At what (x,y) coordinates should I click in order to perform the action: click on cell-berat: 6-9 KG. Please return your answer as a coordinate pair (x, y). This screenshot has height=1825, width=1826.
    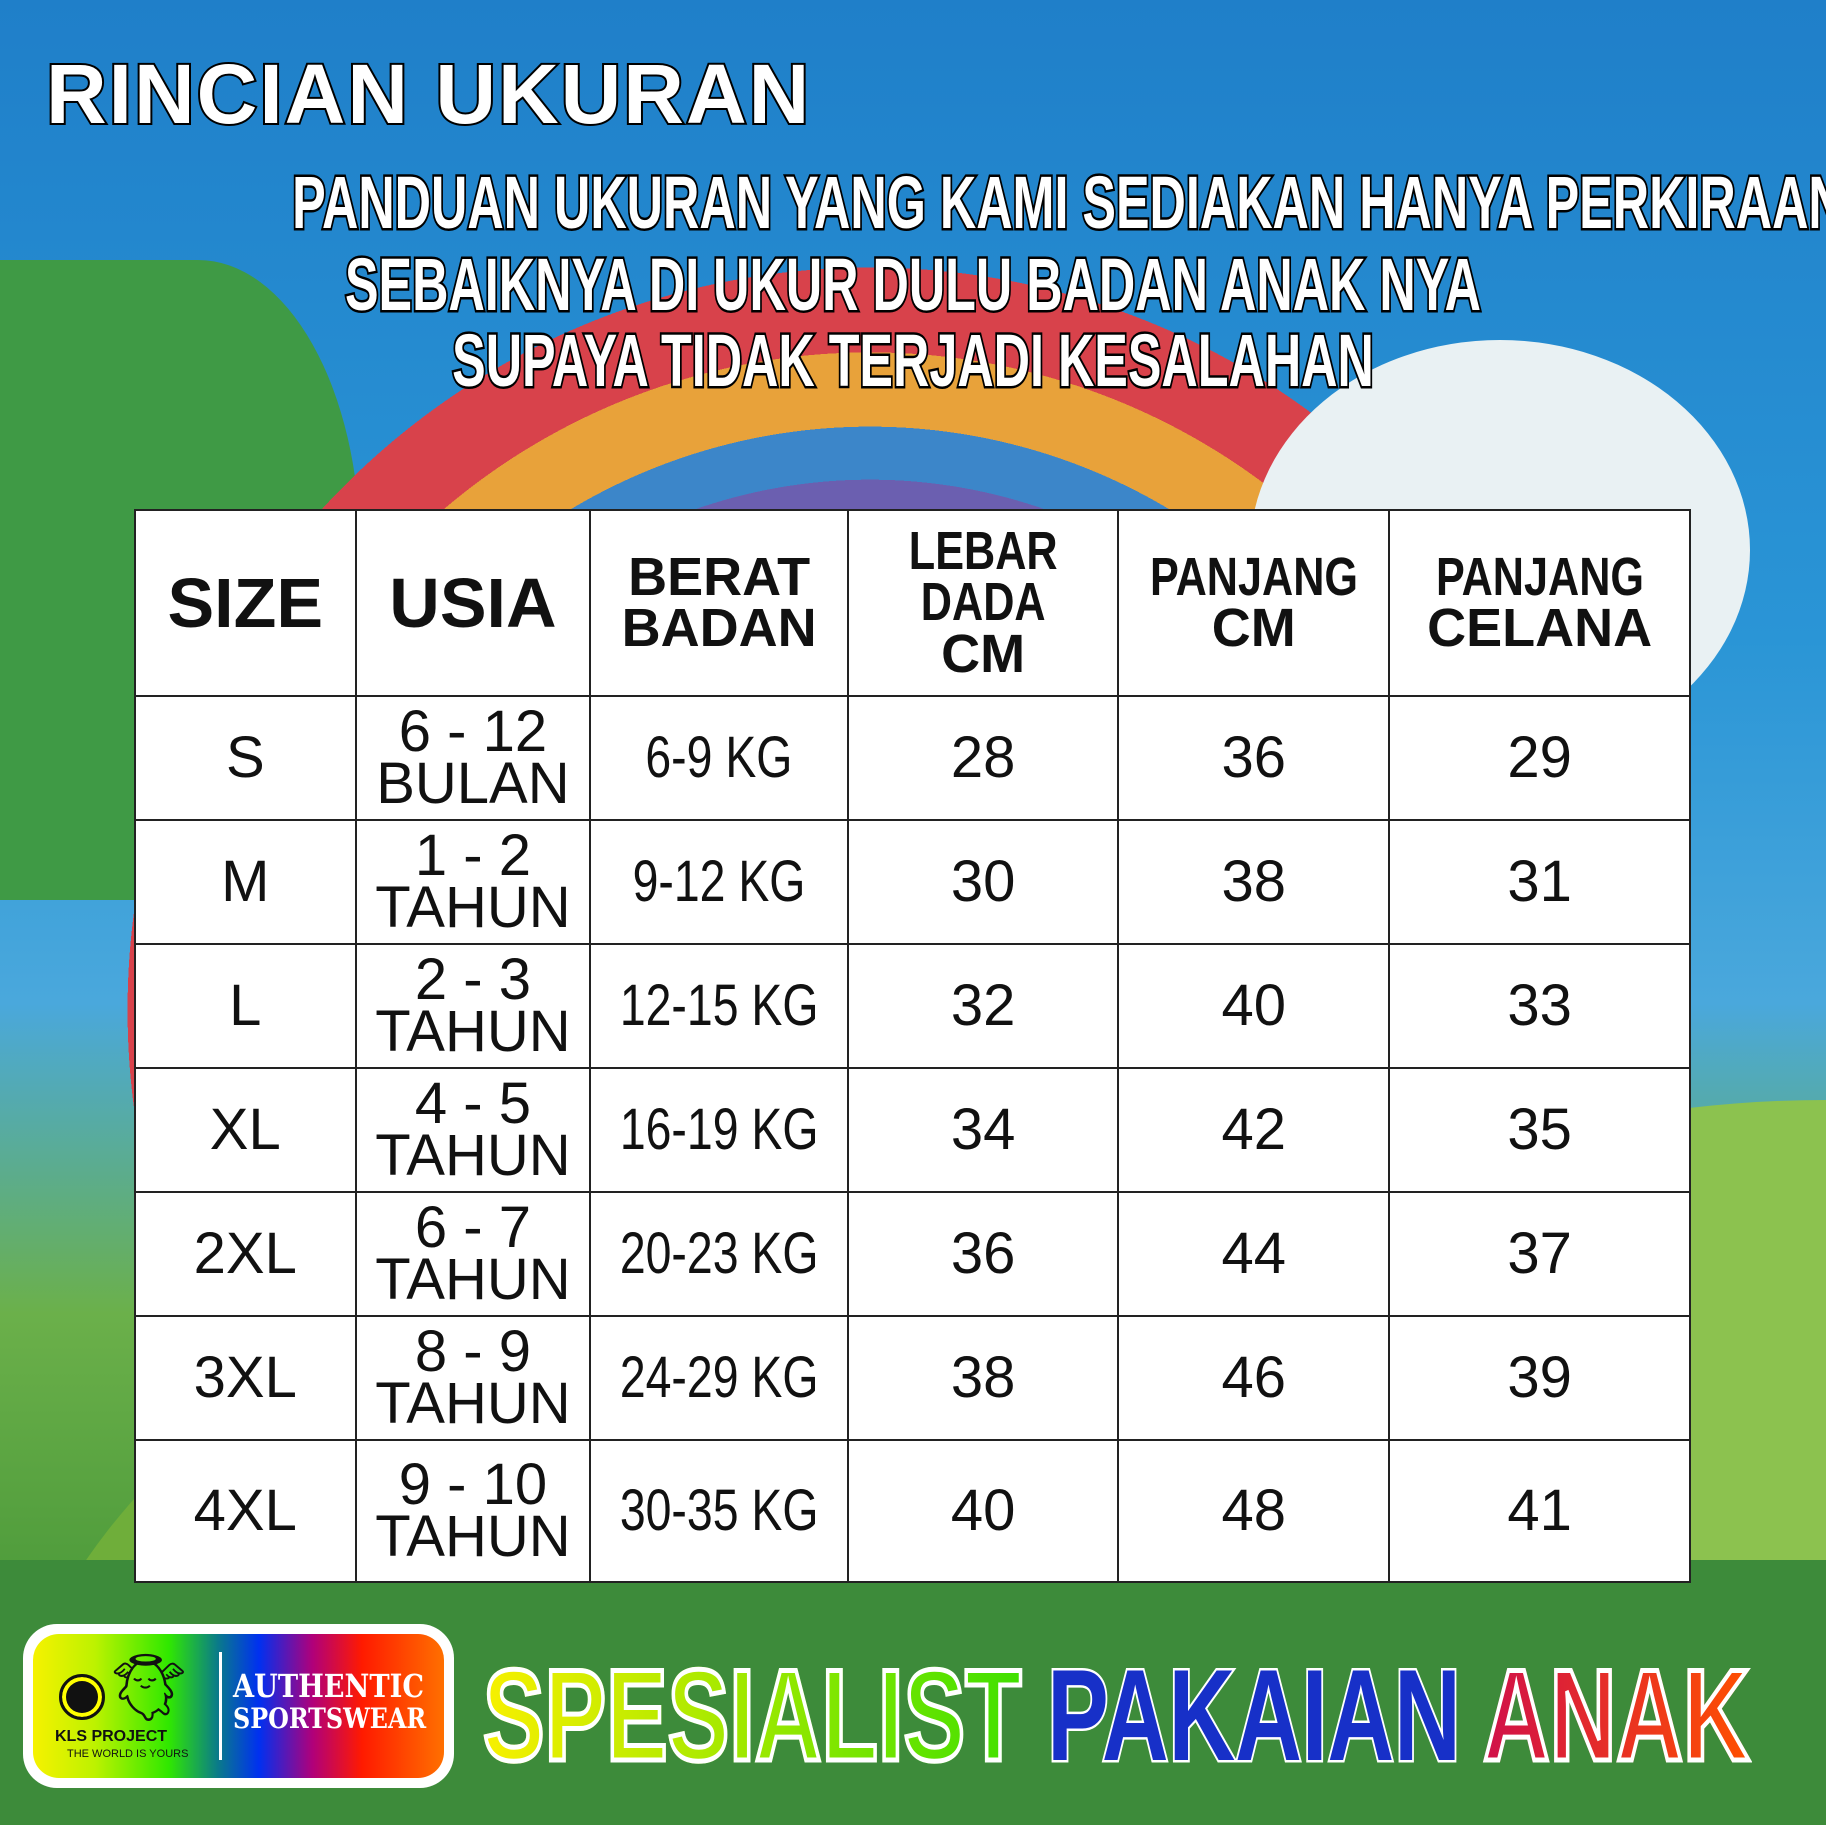
    Looking at the image, I should click on (719, 758).